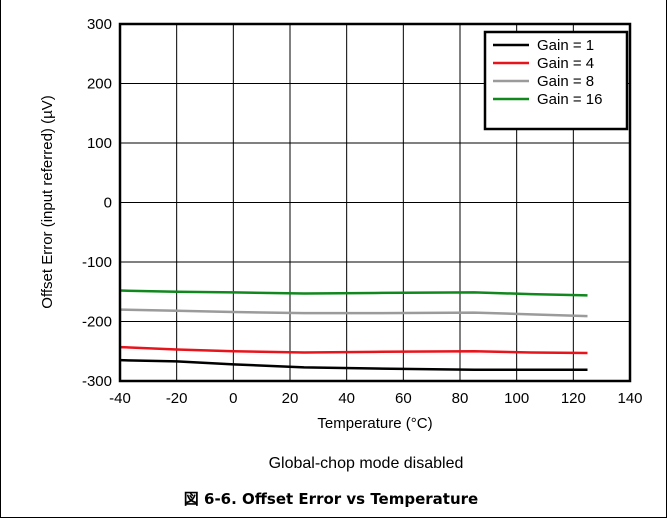 Image resolution: width=667 pixels, height=519 pixels. I want to click on x-tick-label: 20, so click(290, 398).